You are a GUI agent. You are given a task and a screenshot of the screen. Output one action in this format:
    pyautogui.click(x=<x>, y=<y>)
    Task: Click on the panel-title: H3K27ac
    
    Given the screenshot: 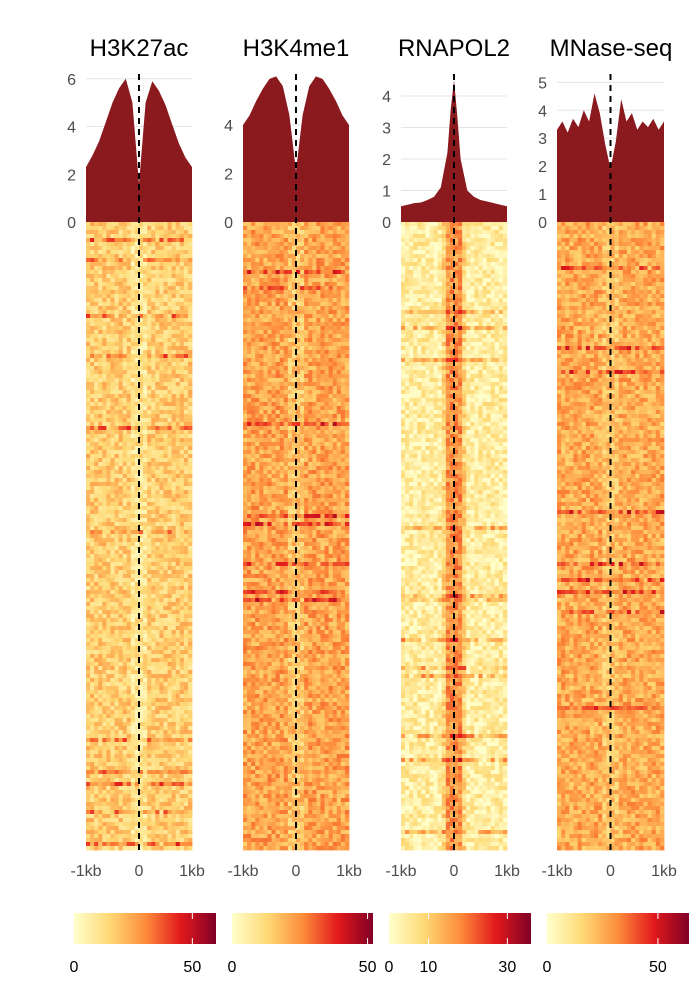 What is the action you would take?
    pyautogui.click(x=139, y=48)
    